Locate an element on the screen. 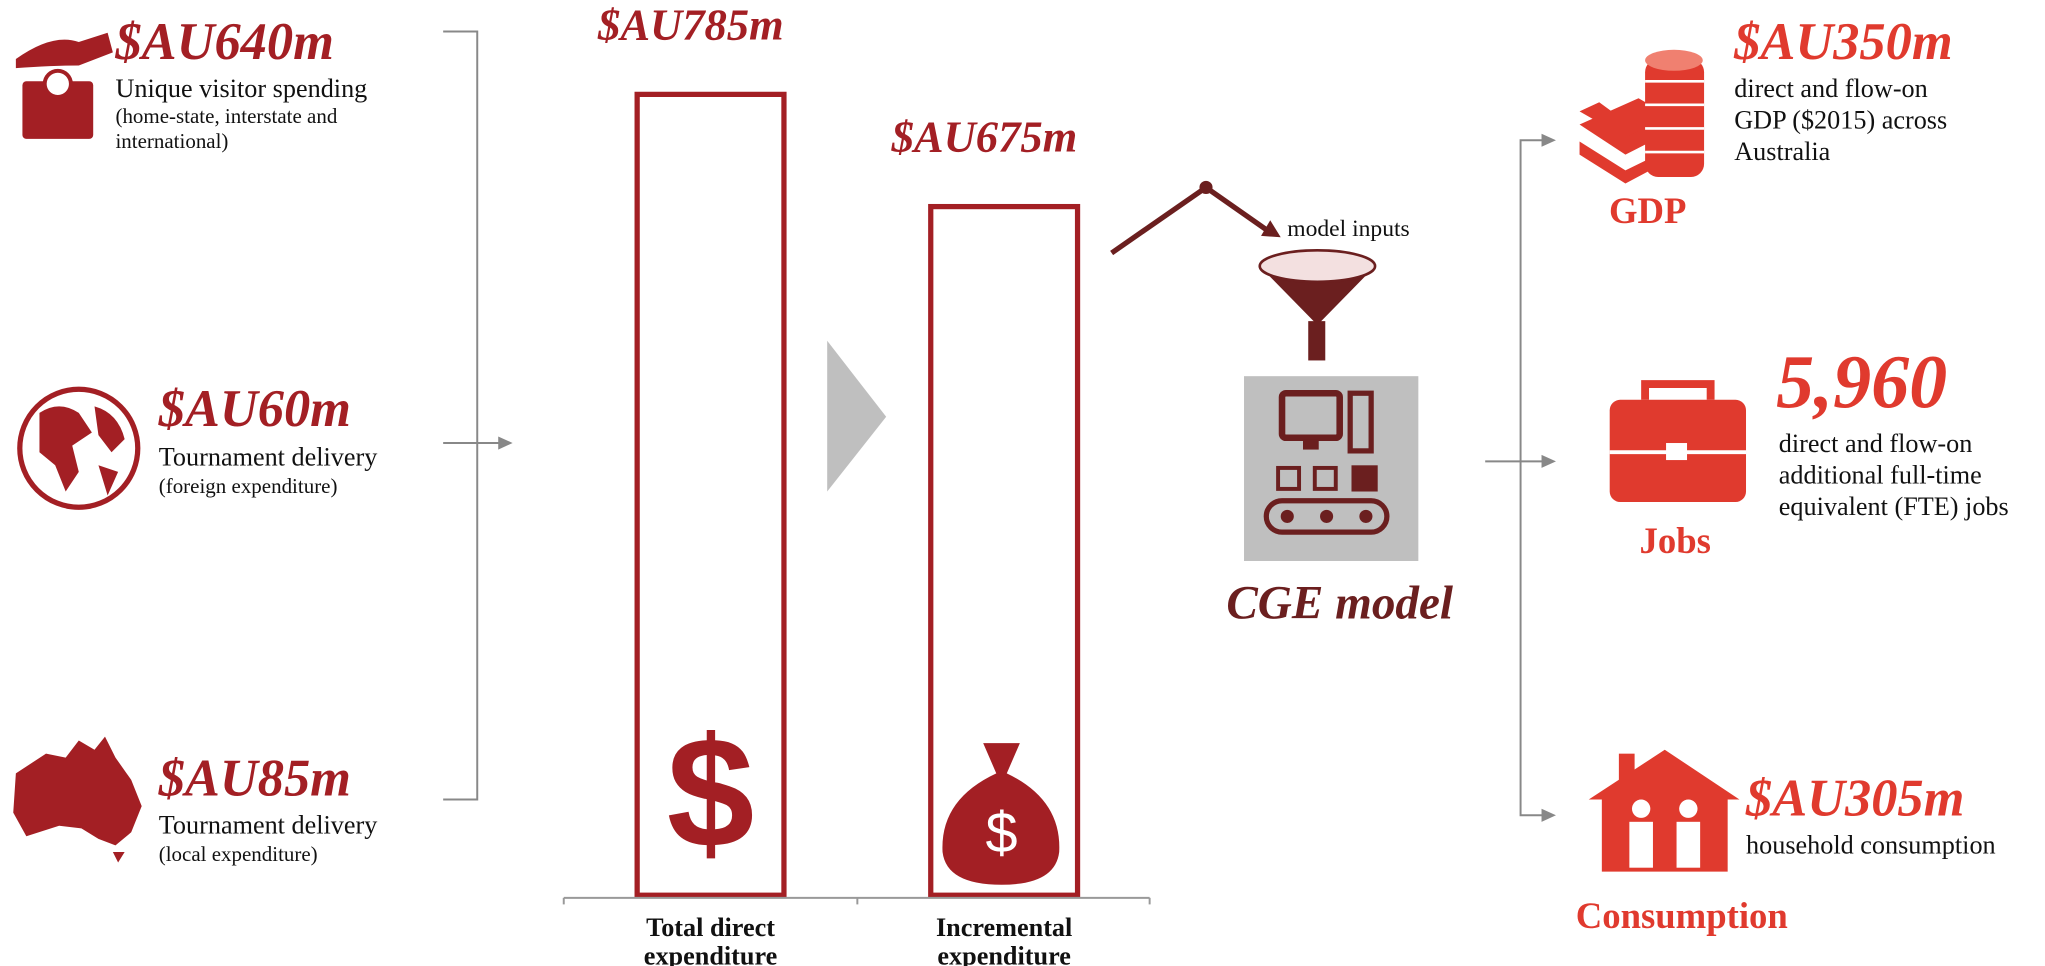 The height and width of the screenshot is (966, 2045). funnel-icon is located at coordinates (1317, 305).